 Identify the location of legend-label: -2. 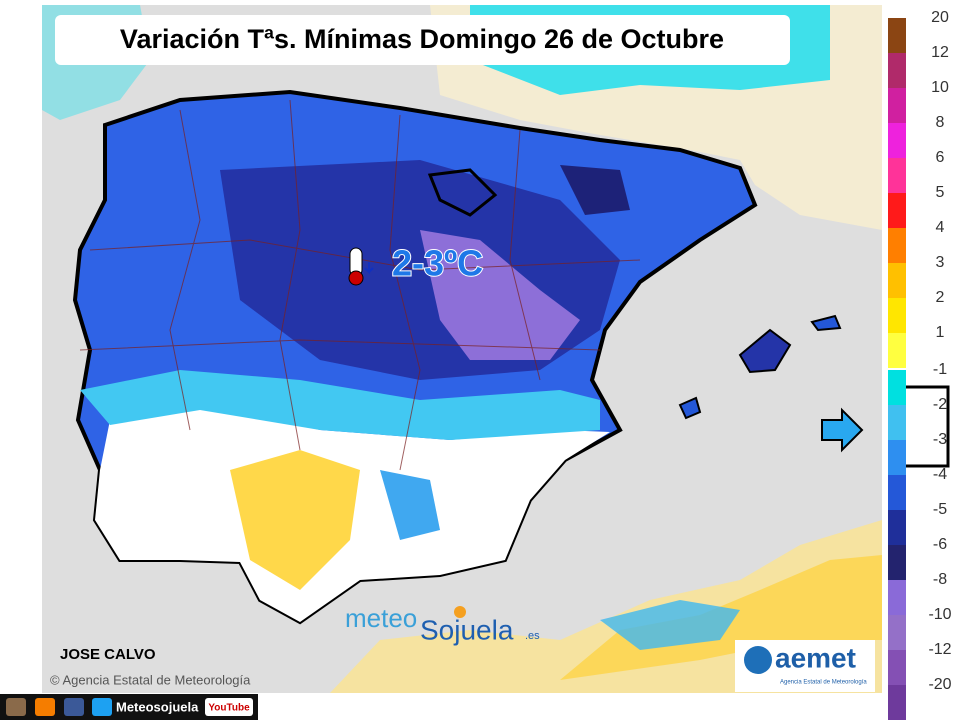
(940, 404).